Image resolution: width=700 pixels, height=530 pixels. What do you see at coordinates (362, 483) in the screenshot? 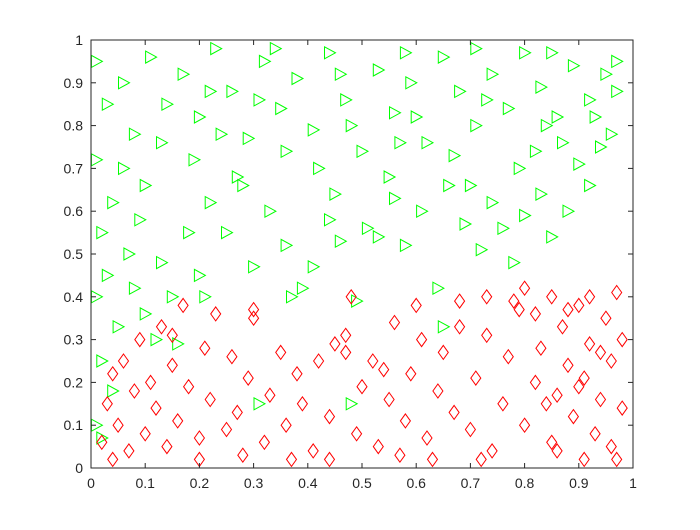
I see `x-tick-label: 0.5` at bounding box center [362, 483].